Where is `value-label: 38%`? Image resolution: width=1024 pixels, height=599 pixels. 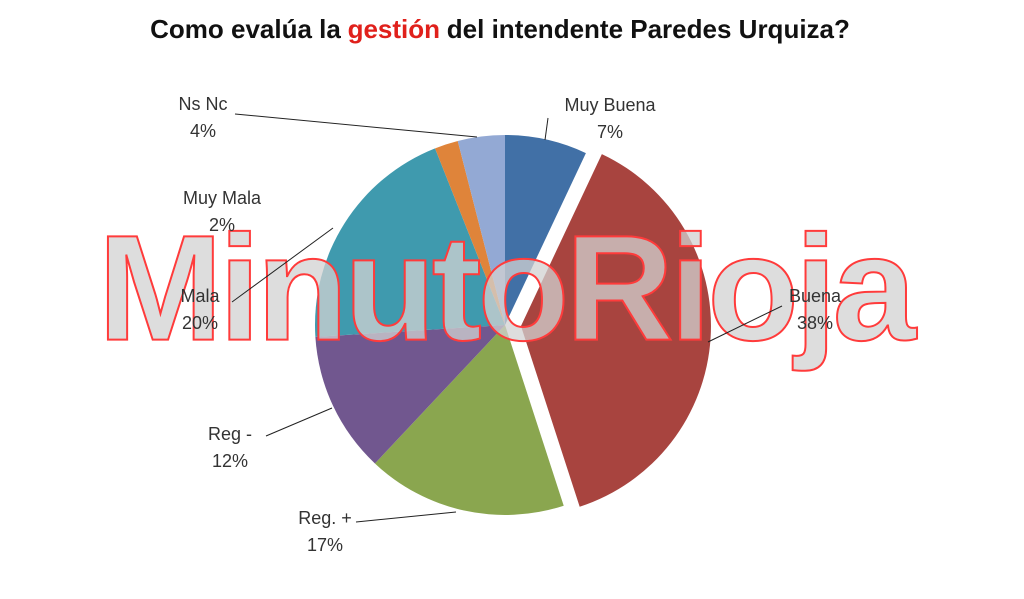 value-label: 38% is located at coordinates (815, 323).